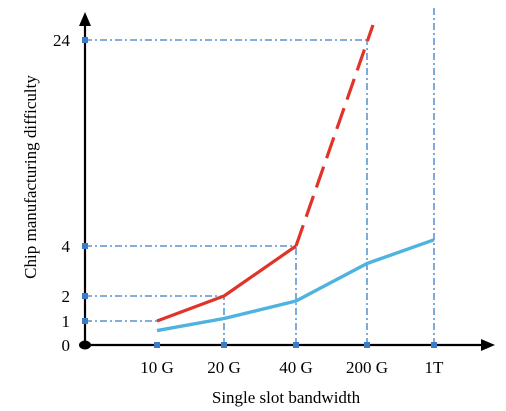 The image size is (506, 411). I want to click on x-tick-marker-40 G, so click(296, 345).